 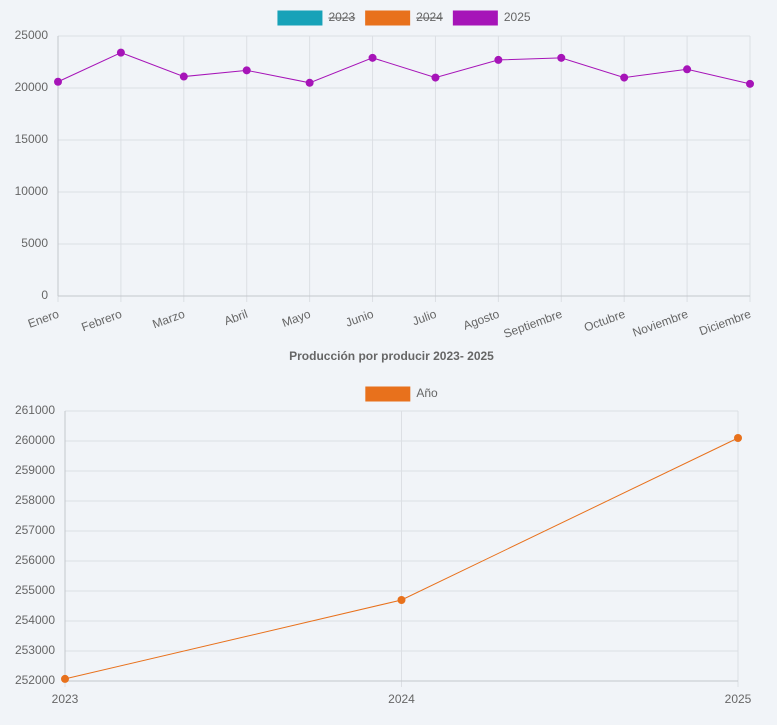 What do you see at coordinates (35, 530) in the screenshot?
I see `y-tick-label: 257000` at bounding box center [35, 530].